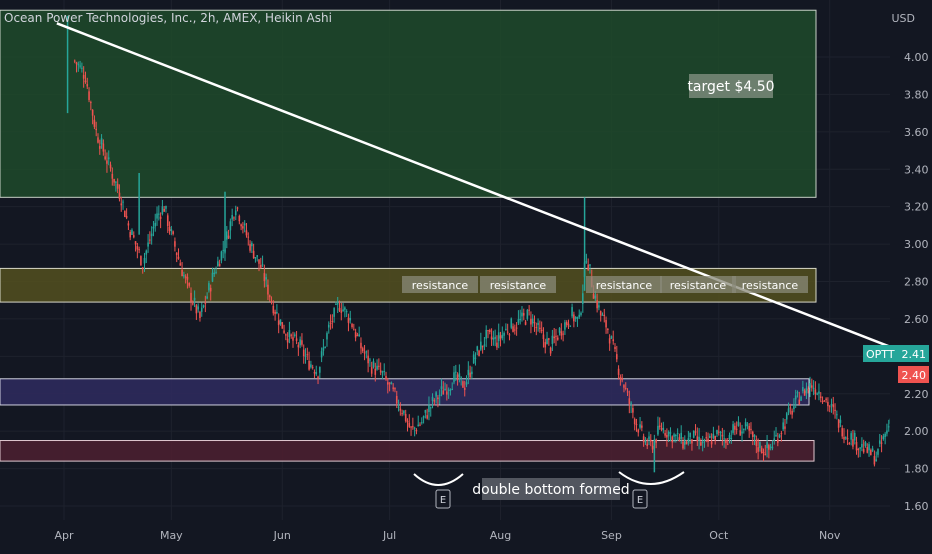 The image size is (932, 554). What do you see at coordinates (830, 535) in the screenshot?
I see `time-tick-label: Nov` at bounding box center [830, 535].